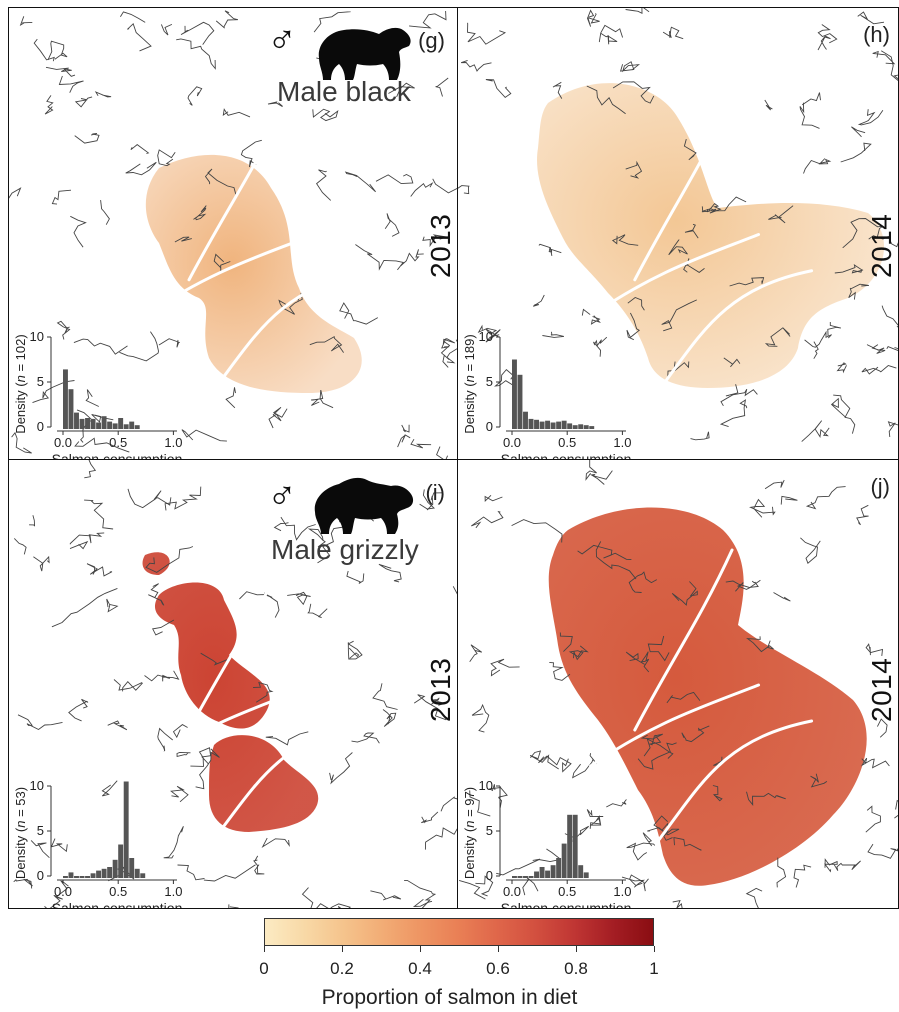 The image size is (899, 1012). I want to click on colorbar-tick-label: 0.2, so click(342, 968).